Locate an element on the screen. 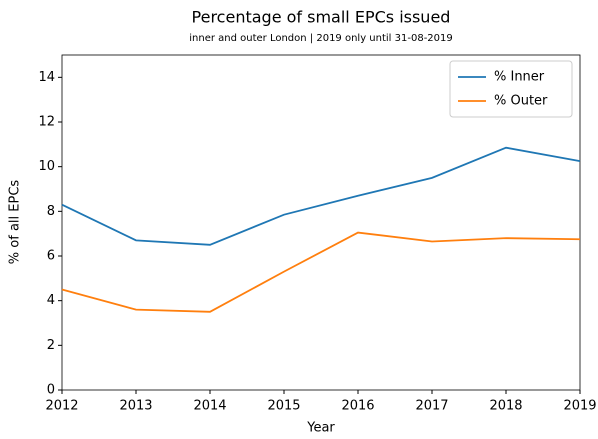 This screenshot has height=439, width=598. y-tick-label: 0 is located at coordinates (51, 390).